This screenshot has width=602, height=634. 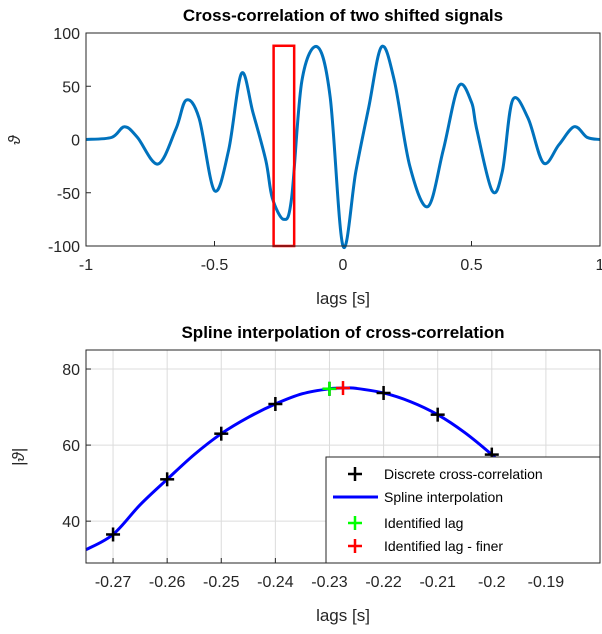 What do you see at coordinates (329, 388) in the screenshot?
I see `identified-lag-point` at bounding box center [329, 388].